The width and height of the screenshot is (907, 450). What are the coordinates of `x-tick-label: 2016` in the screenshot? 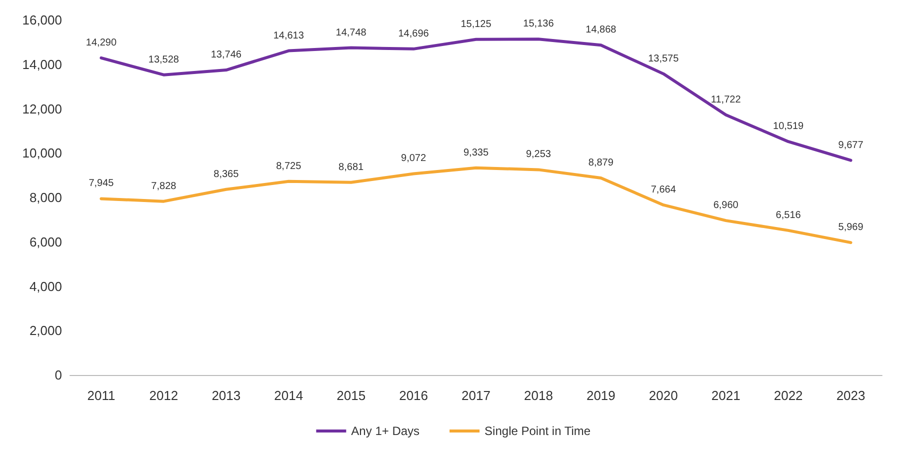 It's located at (413, 395).